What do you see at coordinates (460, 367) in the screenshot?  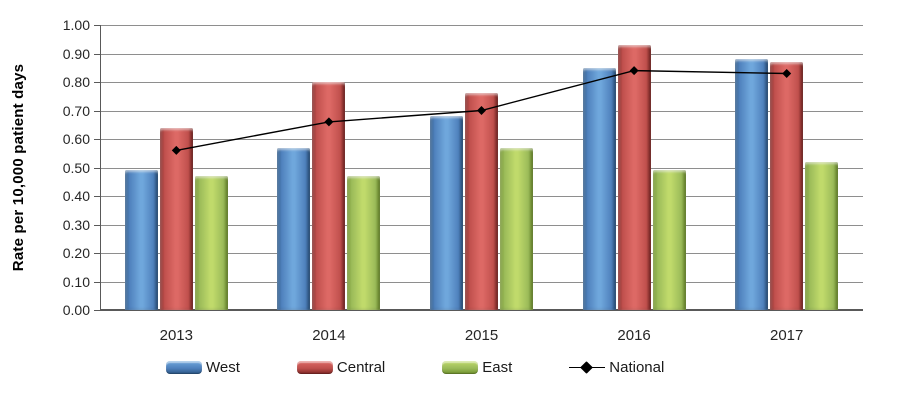 I see `legend-swatch-east` at bounding box center [460, 367].